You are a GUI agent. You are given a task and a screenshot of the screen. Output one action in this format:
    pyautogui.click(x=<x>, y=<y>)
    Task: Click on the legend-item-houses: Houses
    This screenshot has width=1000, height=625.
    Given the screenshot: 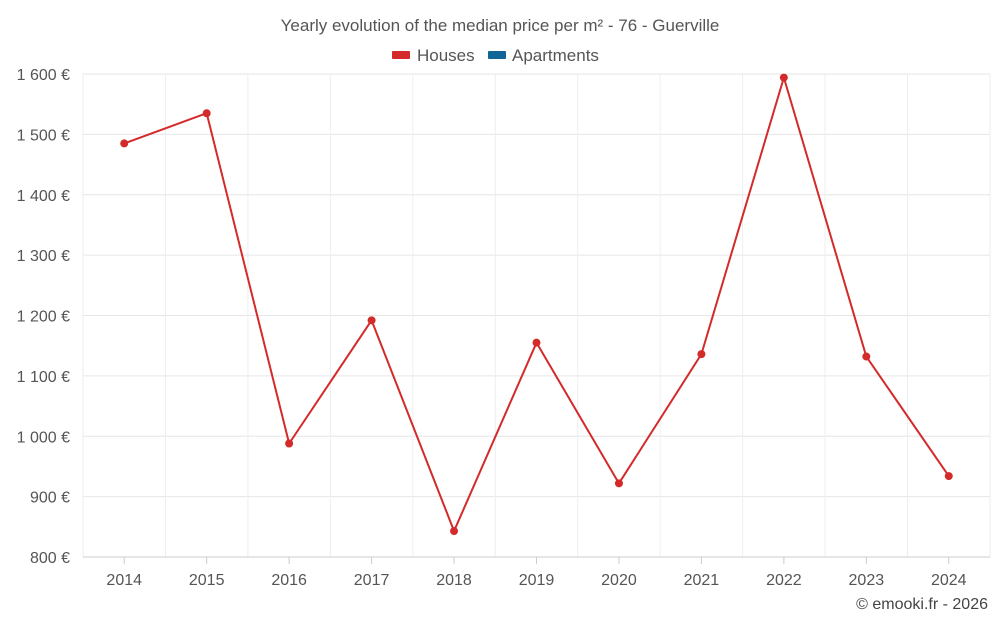 What is the action you would take?
    pyautogui.click(x=433, y=55)
    